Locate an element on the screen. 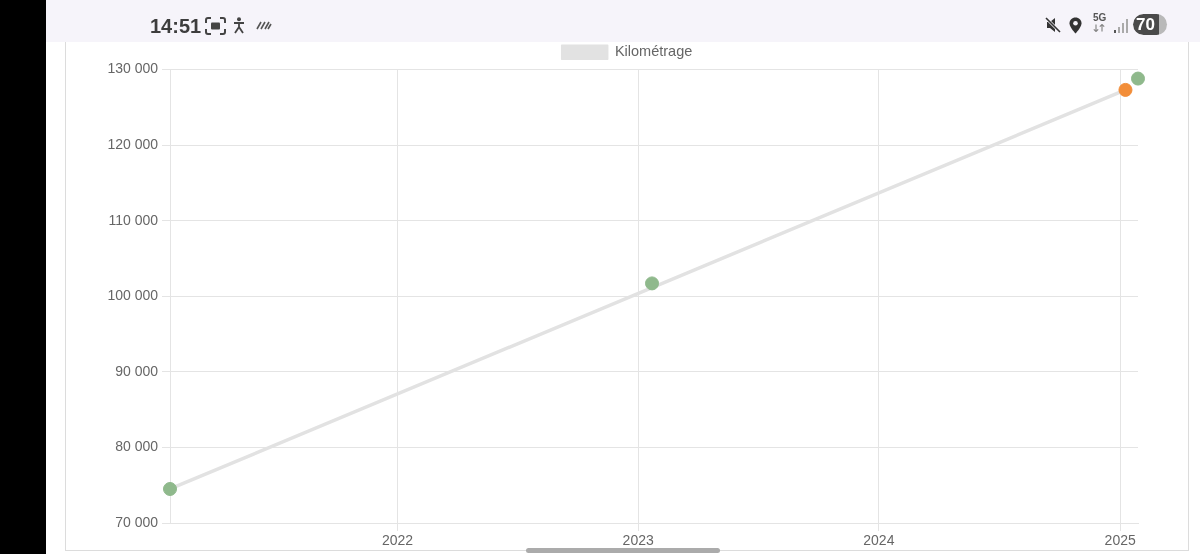  y-tick-label: 130 000 is located at coordinates (133, 68).